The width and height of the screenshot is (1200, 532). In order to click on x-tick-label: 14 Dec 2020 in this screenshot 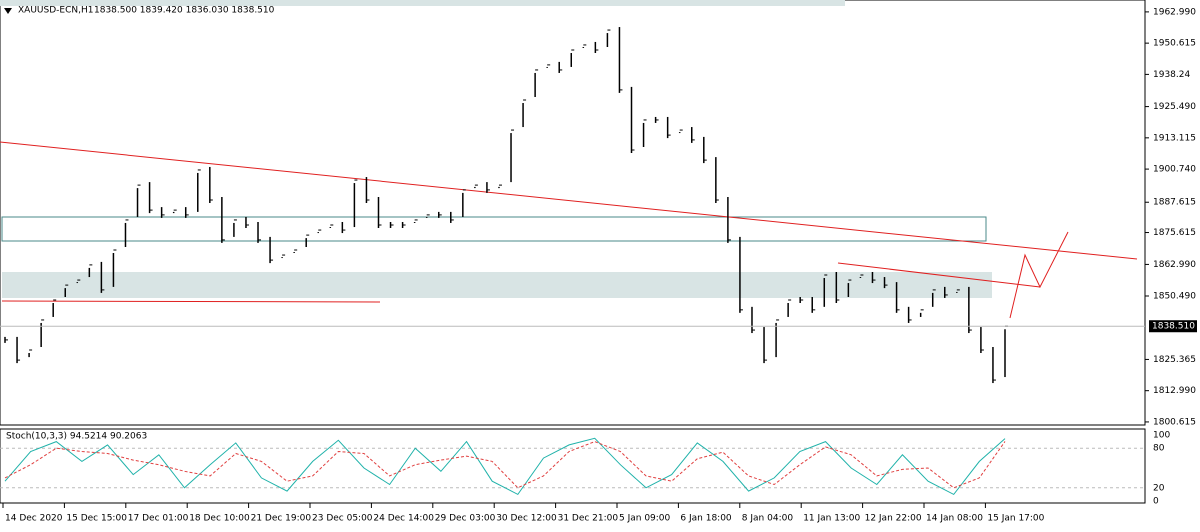, I will do `click(34, 519)`.